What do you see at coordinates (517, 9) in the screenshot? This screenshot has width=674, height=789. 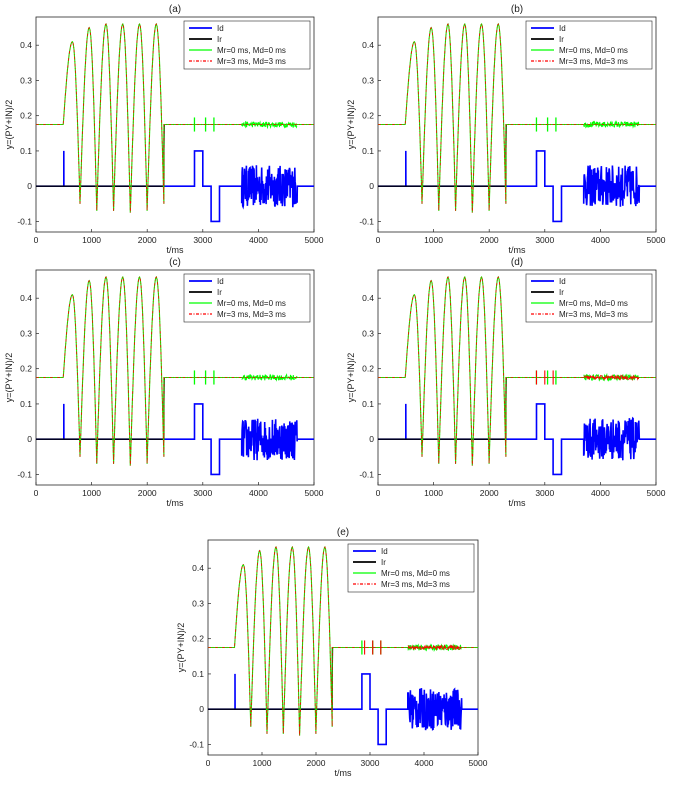 I see `panel-title: (b)` at bounding box center [517, 9].